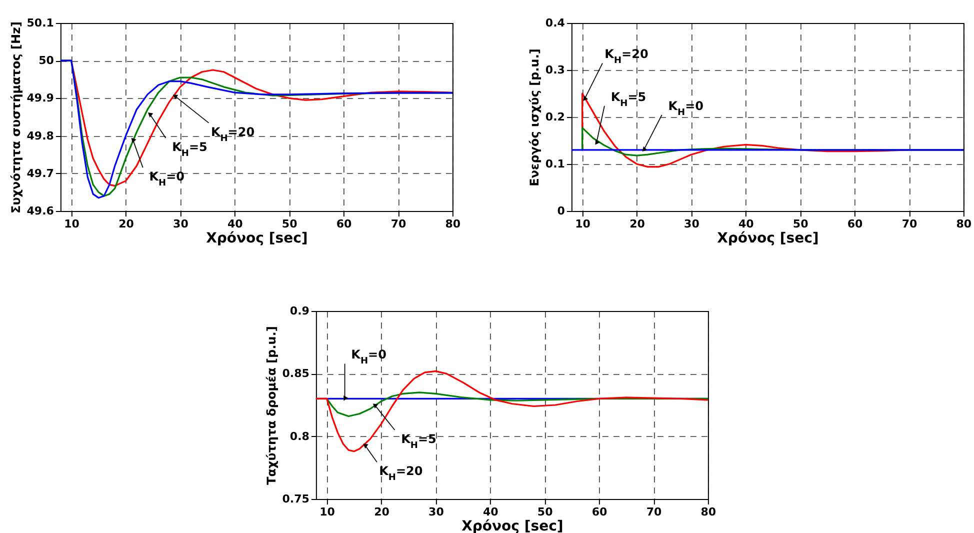  I want to click on y-tick-label: 0.75, so click(296, 499).